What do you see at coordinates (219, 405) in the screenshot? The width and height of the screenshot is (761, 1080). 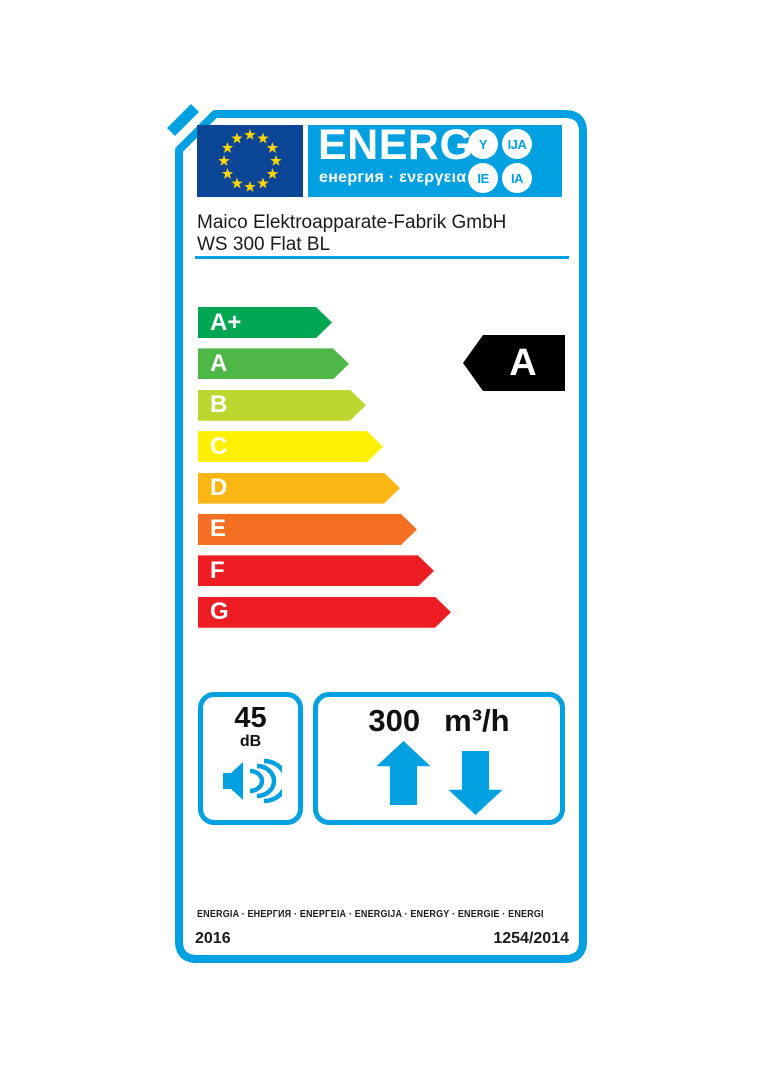 I see `scale-letter: B` at bounding box center [219, 405].